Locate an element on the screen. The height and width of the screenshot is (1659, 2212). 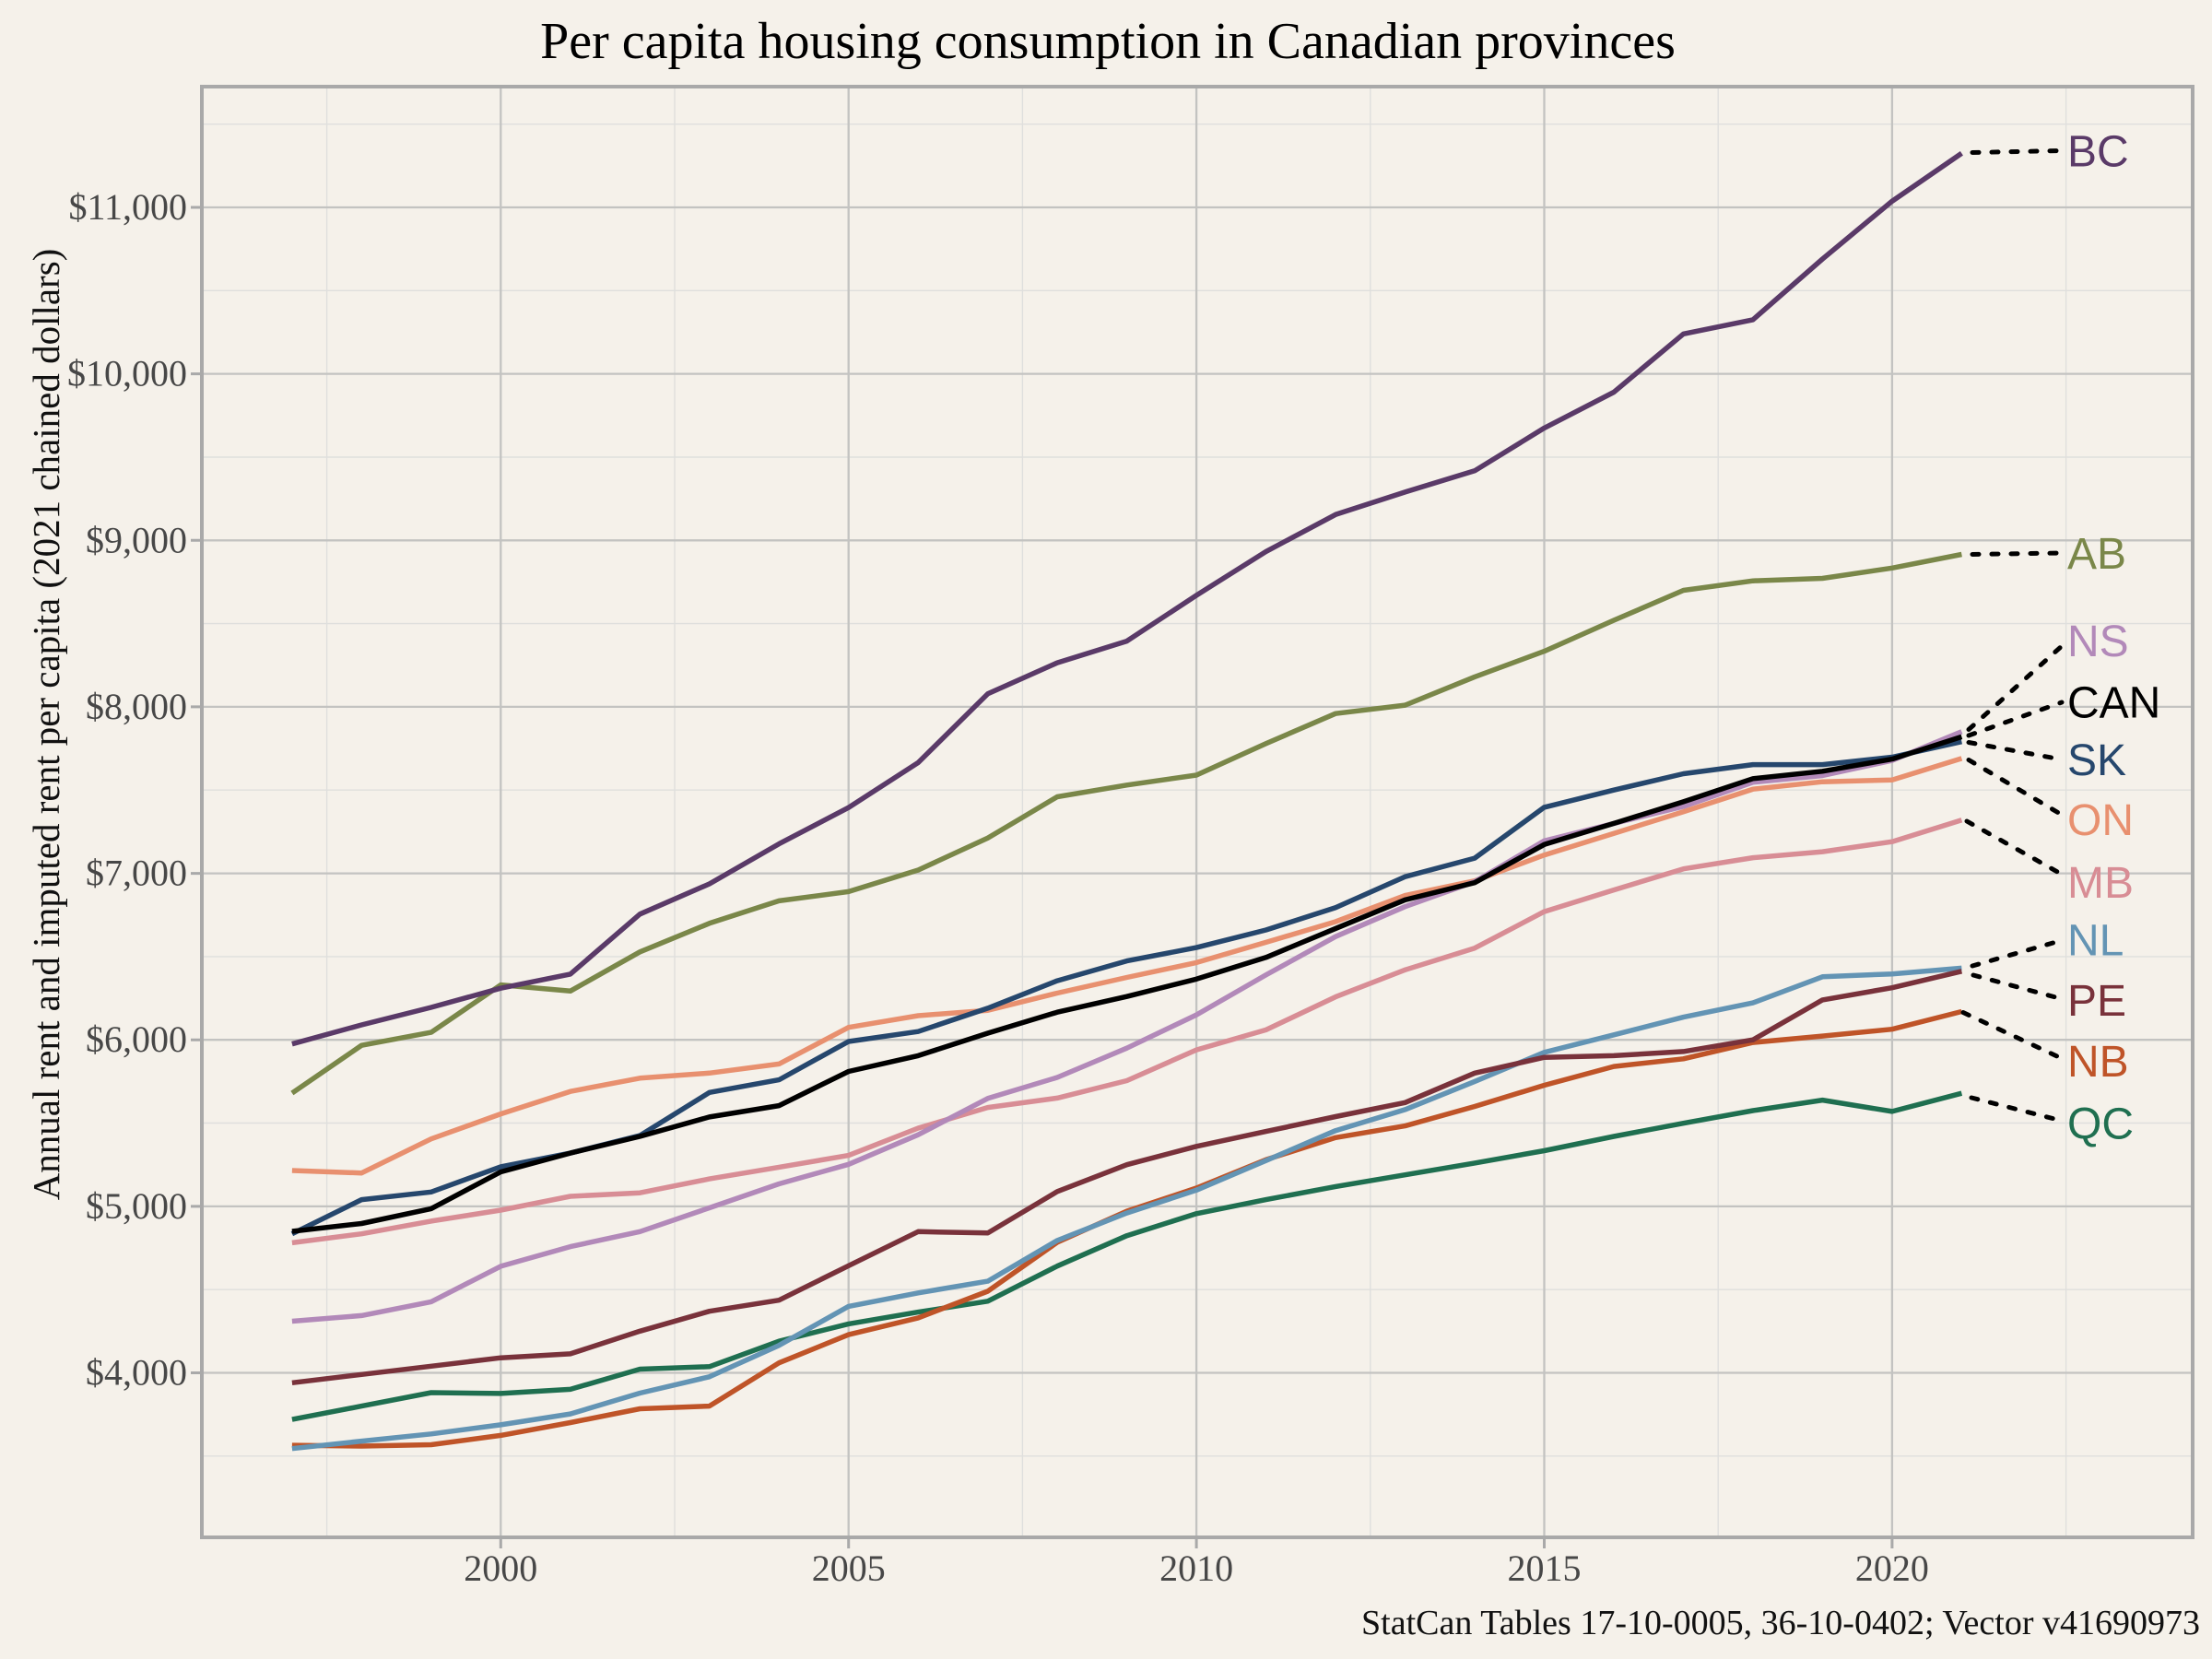
svg-text: NL is located at coordinates (2095, 940).